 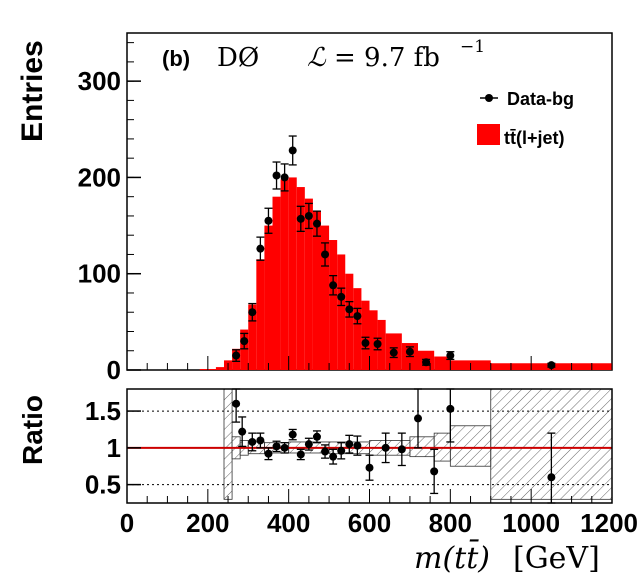 What do you see at coordinates (369, 523) in the screenshot?
I see `x-tick-label-3: 600` at bounding box center [369, 523].